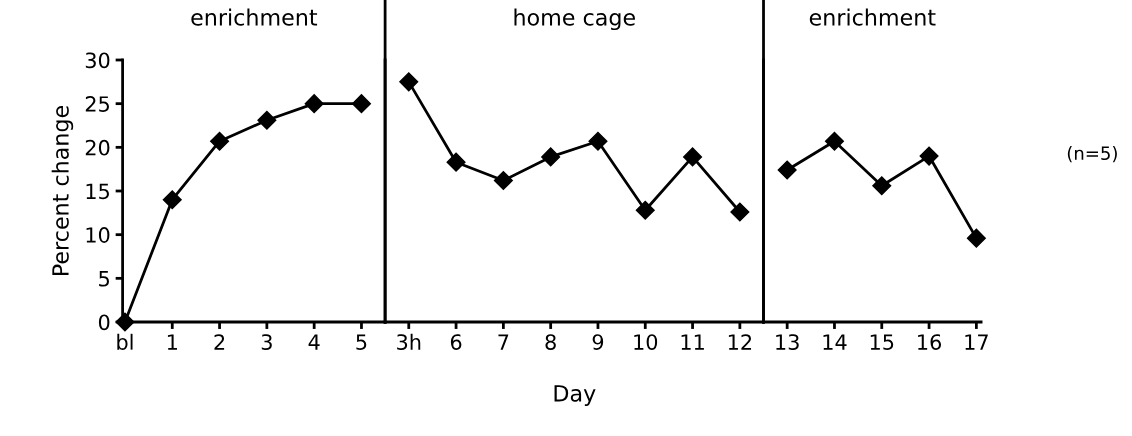  Describe the element at coordinates (787, 342) in the screenshot. I see `x-tick-label: 13` at that location.